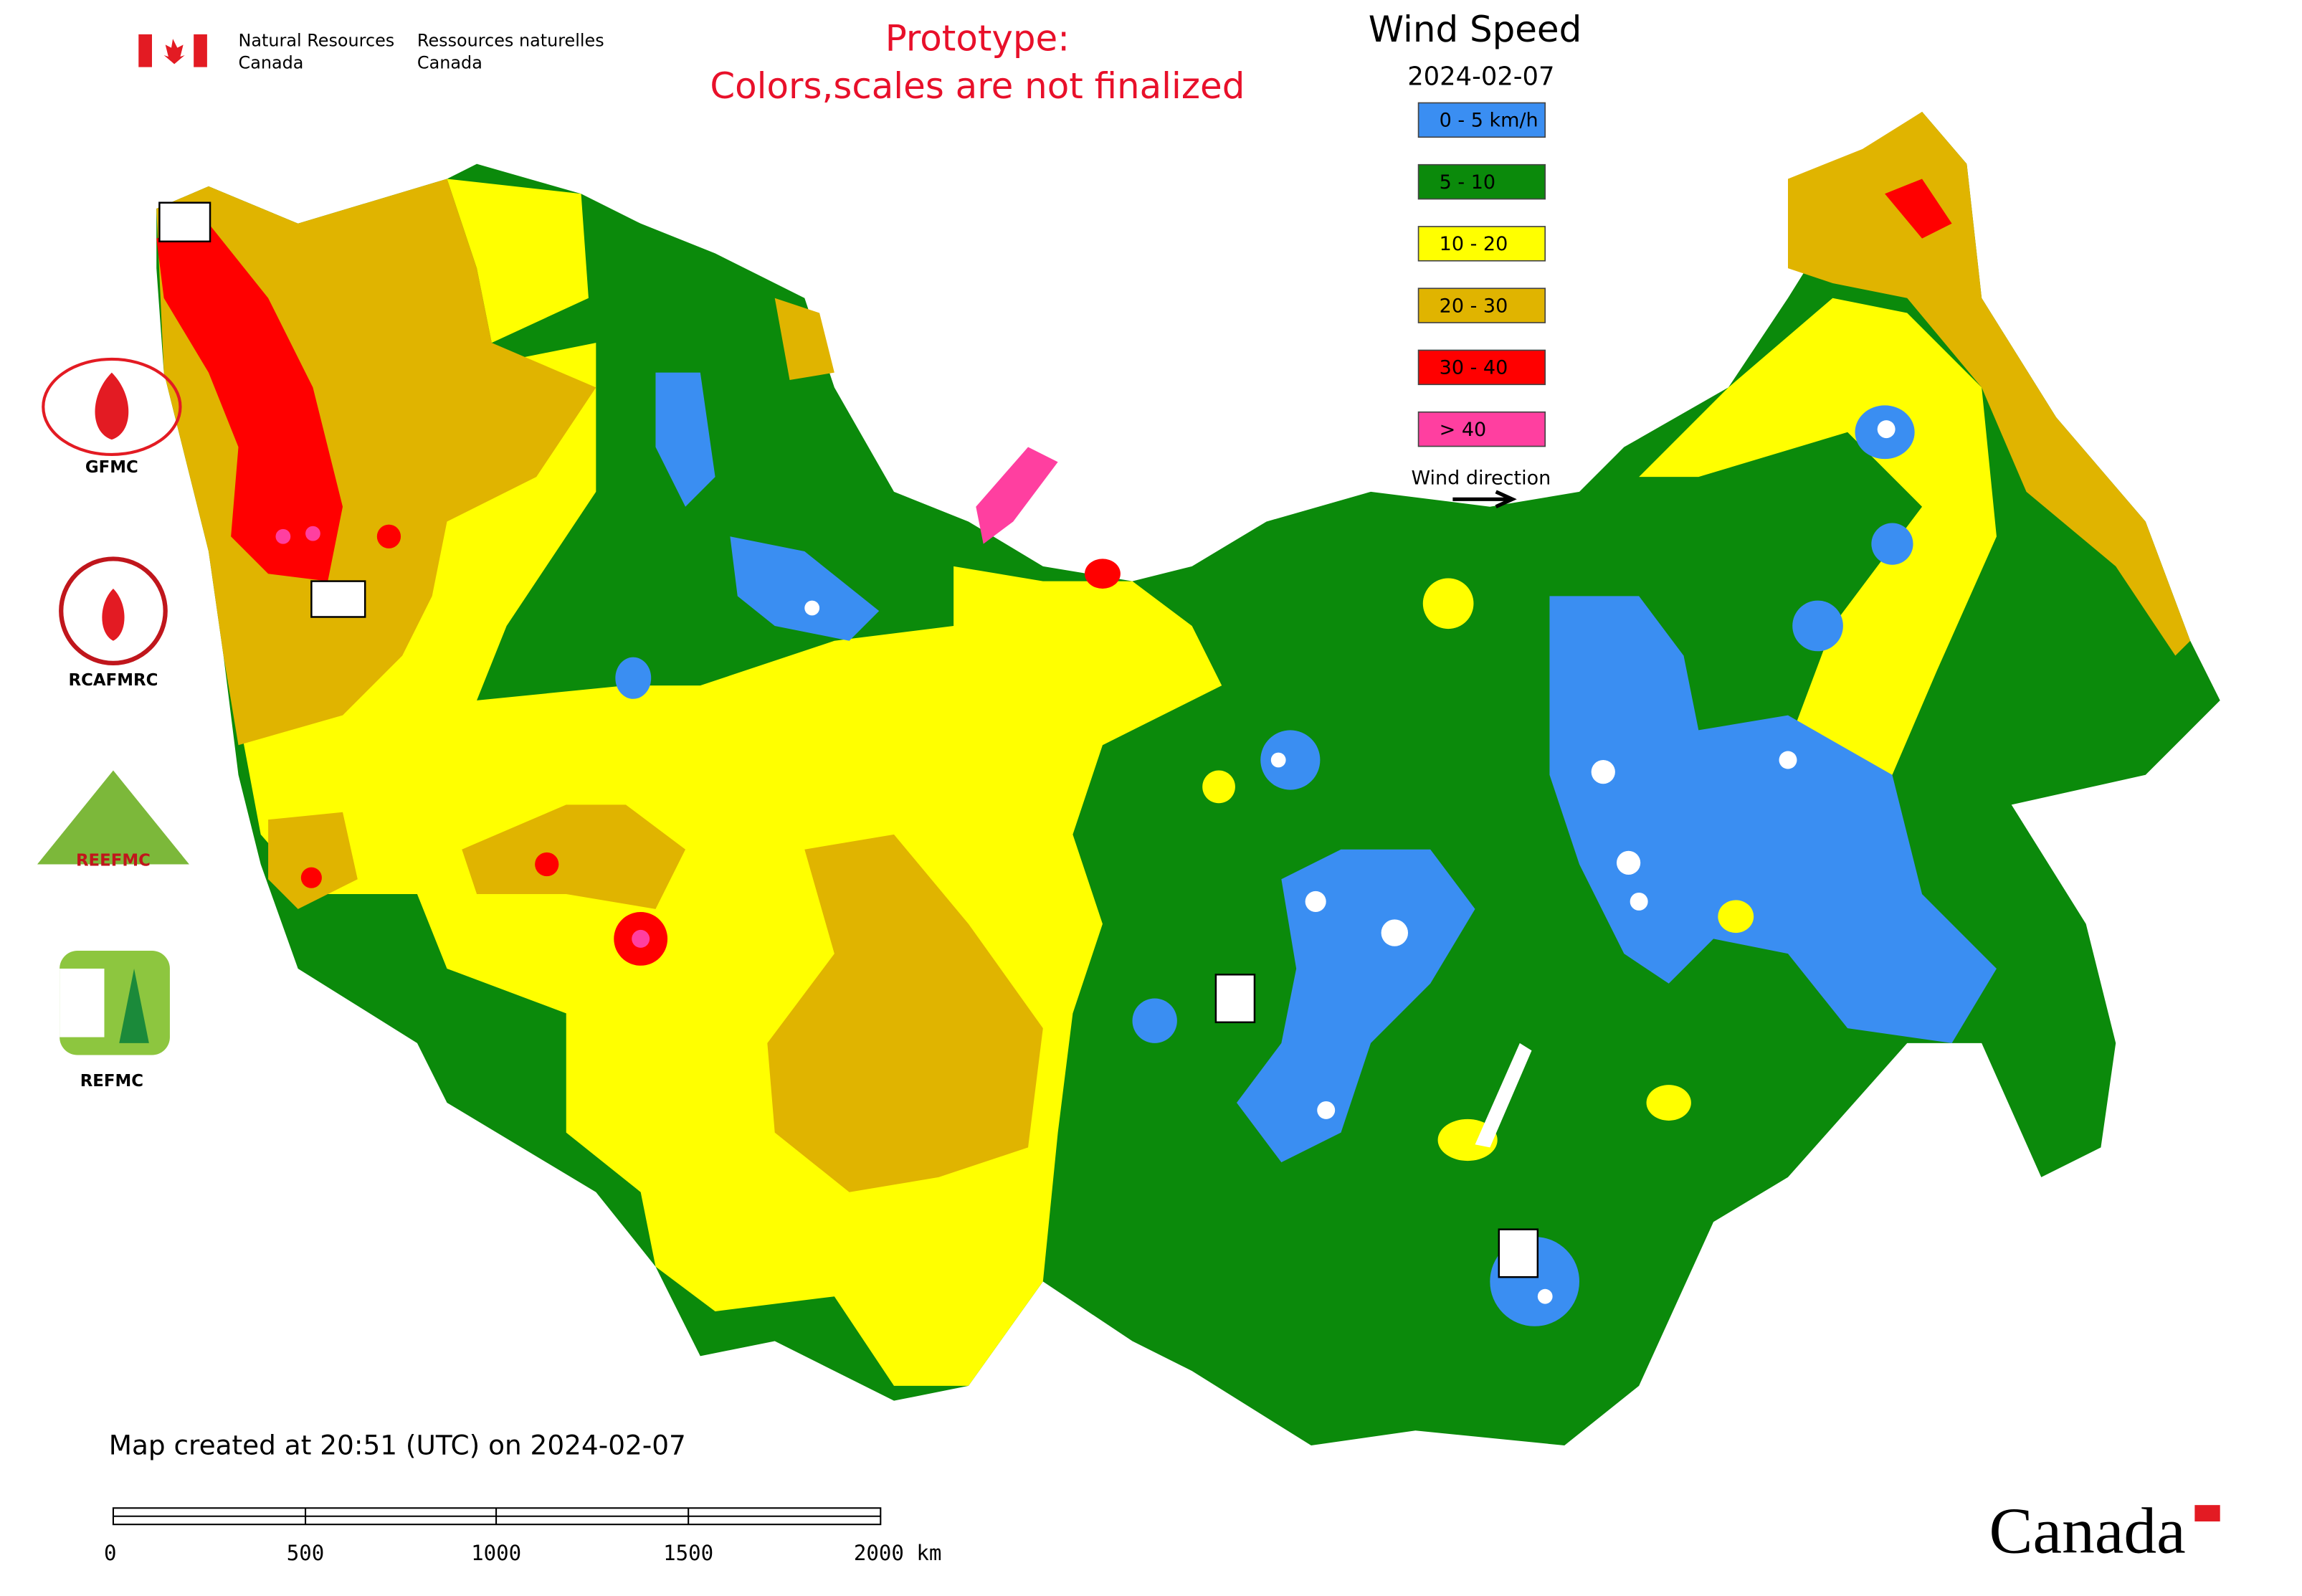 This screenshot has height=1596, width=2302. What do you see at coordinates (898, 1553) in the screenshot?
I see `scale-label: 2000 km` at bounding box center [898, 1553].